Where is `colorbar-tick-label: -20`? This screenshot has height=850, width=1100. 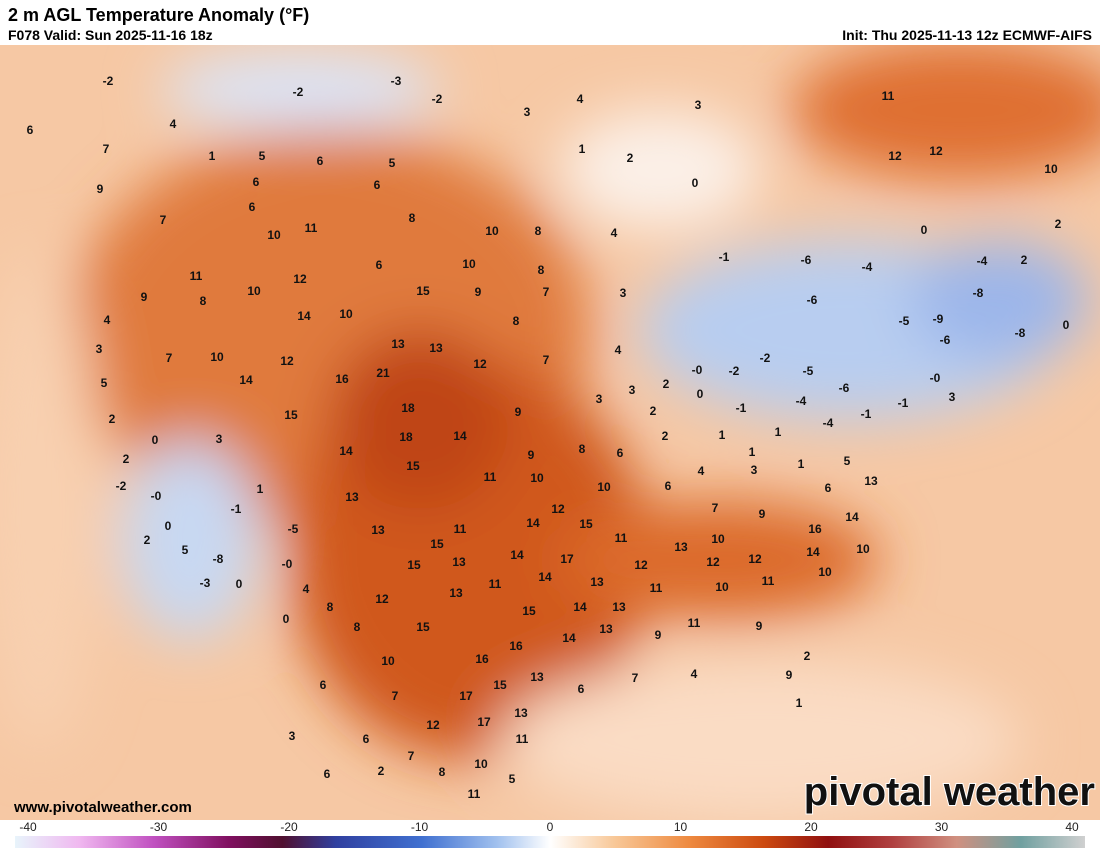
colorbar-tick-label: -20 is located at coordinates (289, 827).